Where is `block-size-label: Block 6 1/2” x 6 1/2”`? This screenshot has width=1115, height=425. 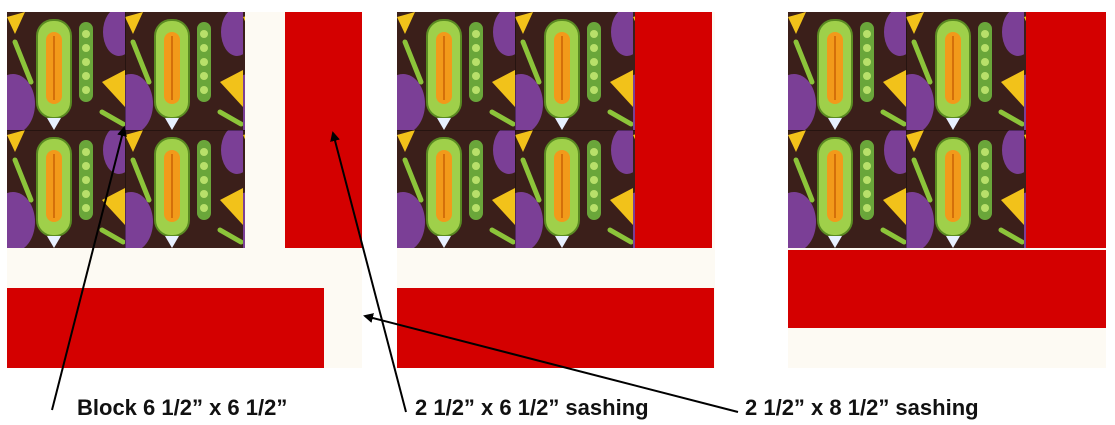 block-size-label: Block 6 1/2” x 6 1/2” is located at coordinates (182, 407).